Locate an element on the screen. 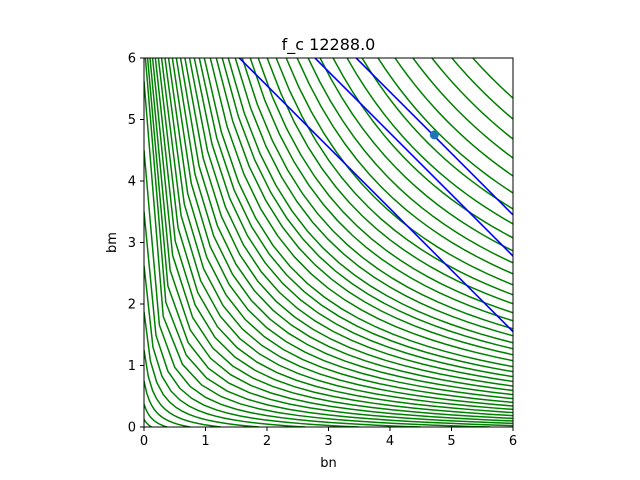 Image resolution: width=640 pixels, height=480 pixels. chart-title: f_c 12288.0 is located at coordinates (329, 45).